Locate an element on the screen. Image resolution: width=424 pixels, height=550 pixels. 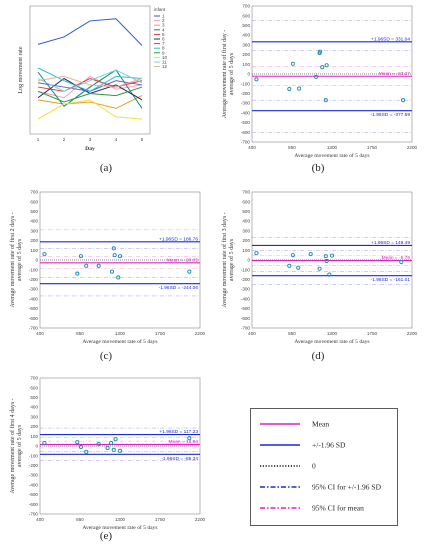
y-tick-label-b: -100 is located at coordinates (246, 83).